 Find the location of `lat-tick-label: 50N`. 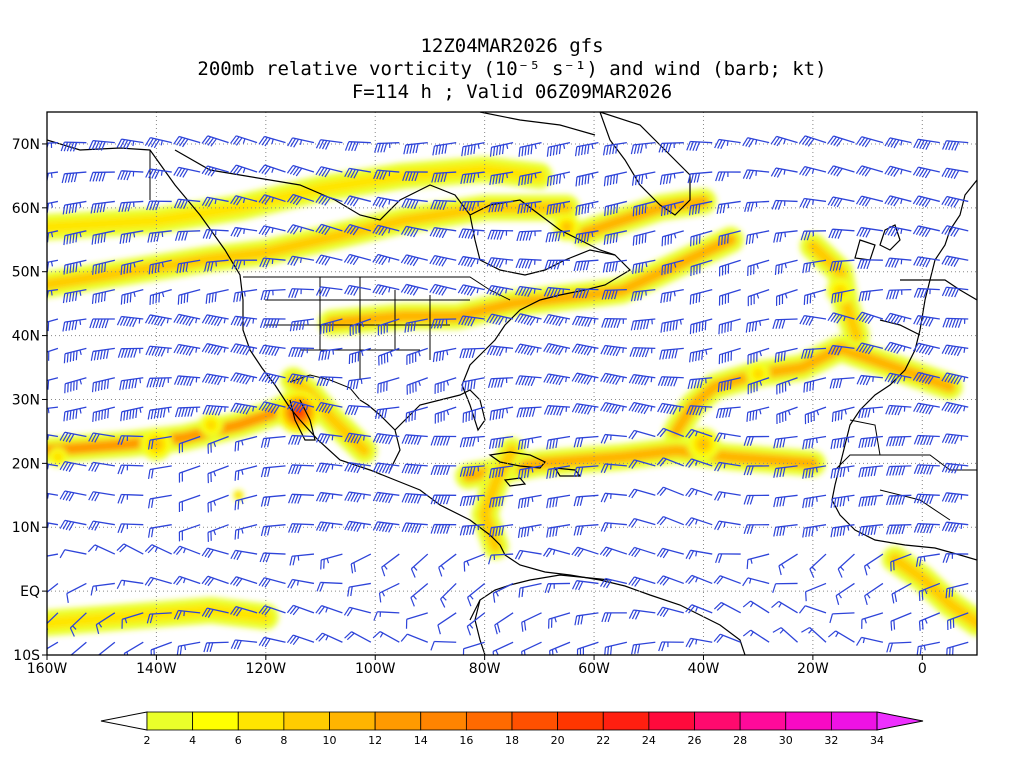

lat-tick-label: 50N is located at coordinates (26, 273).